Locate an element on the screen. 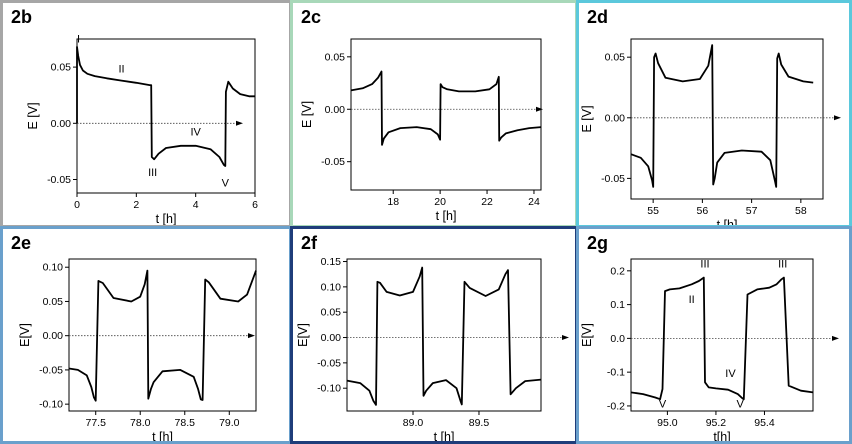 This screenshot has width=852, height=444. panel-label: 2b is located at coordinates (22, 17).